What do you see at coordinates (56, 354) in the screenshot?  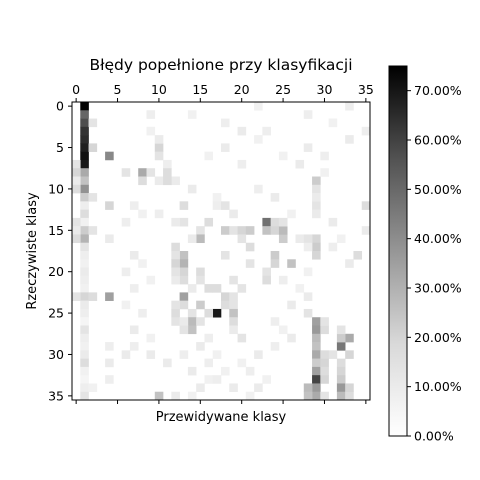 I see `y-tick-label: 30` at bounding box center [56, 354].